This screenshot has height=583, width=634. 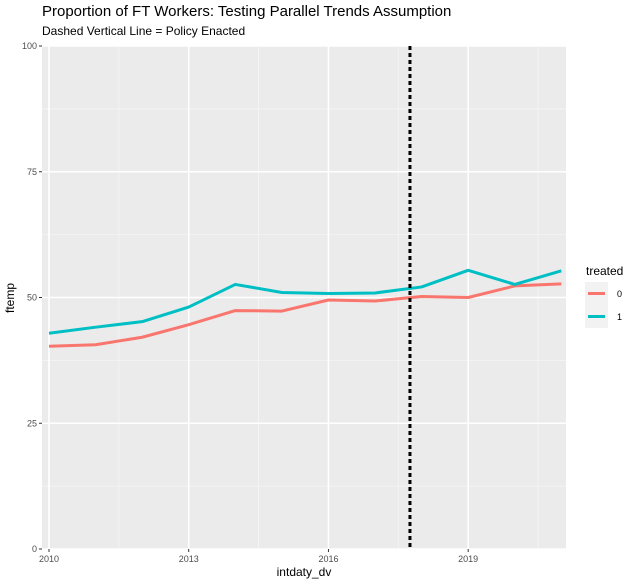 I want to click on legend-label-0: 0, so click(x=619, y=294).